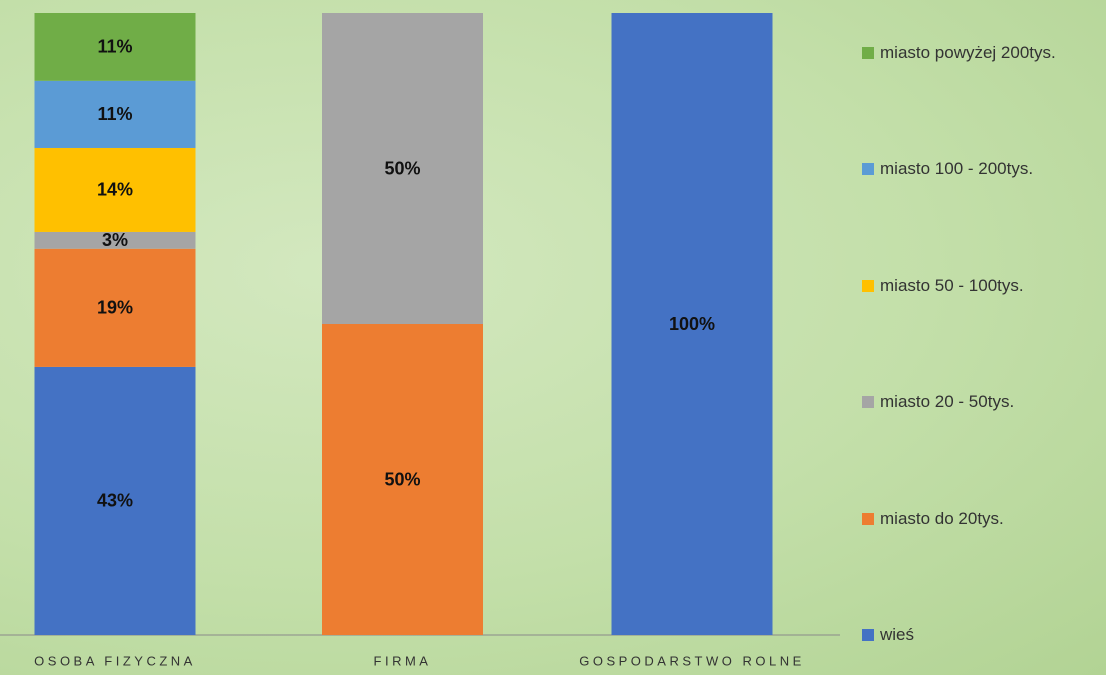  Describe the element at coordinates (957, 169) in the screenshot. I see `legend-label: miasto 100 - 200tys.` at that location.